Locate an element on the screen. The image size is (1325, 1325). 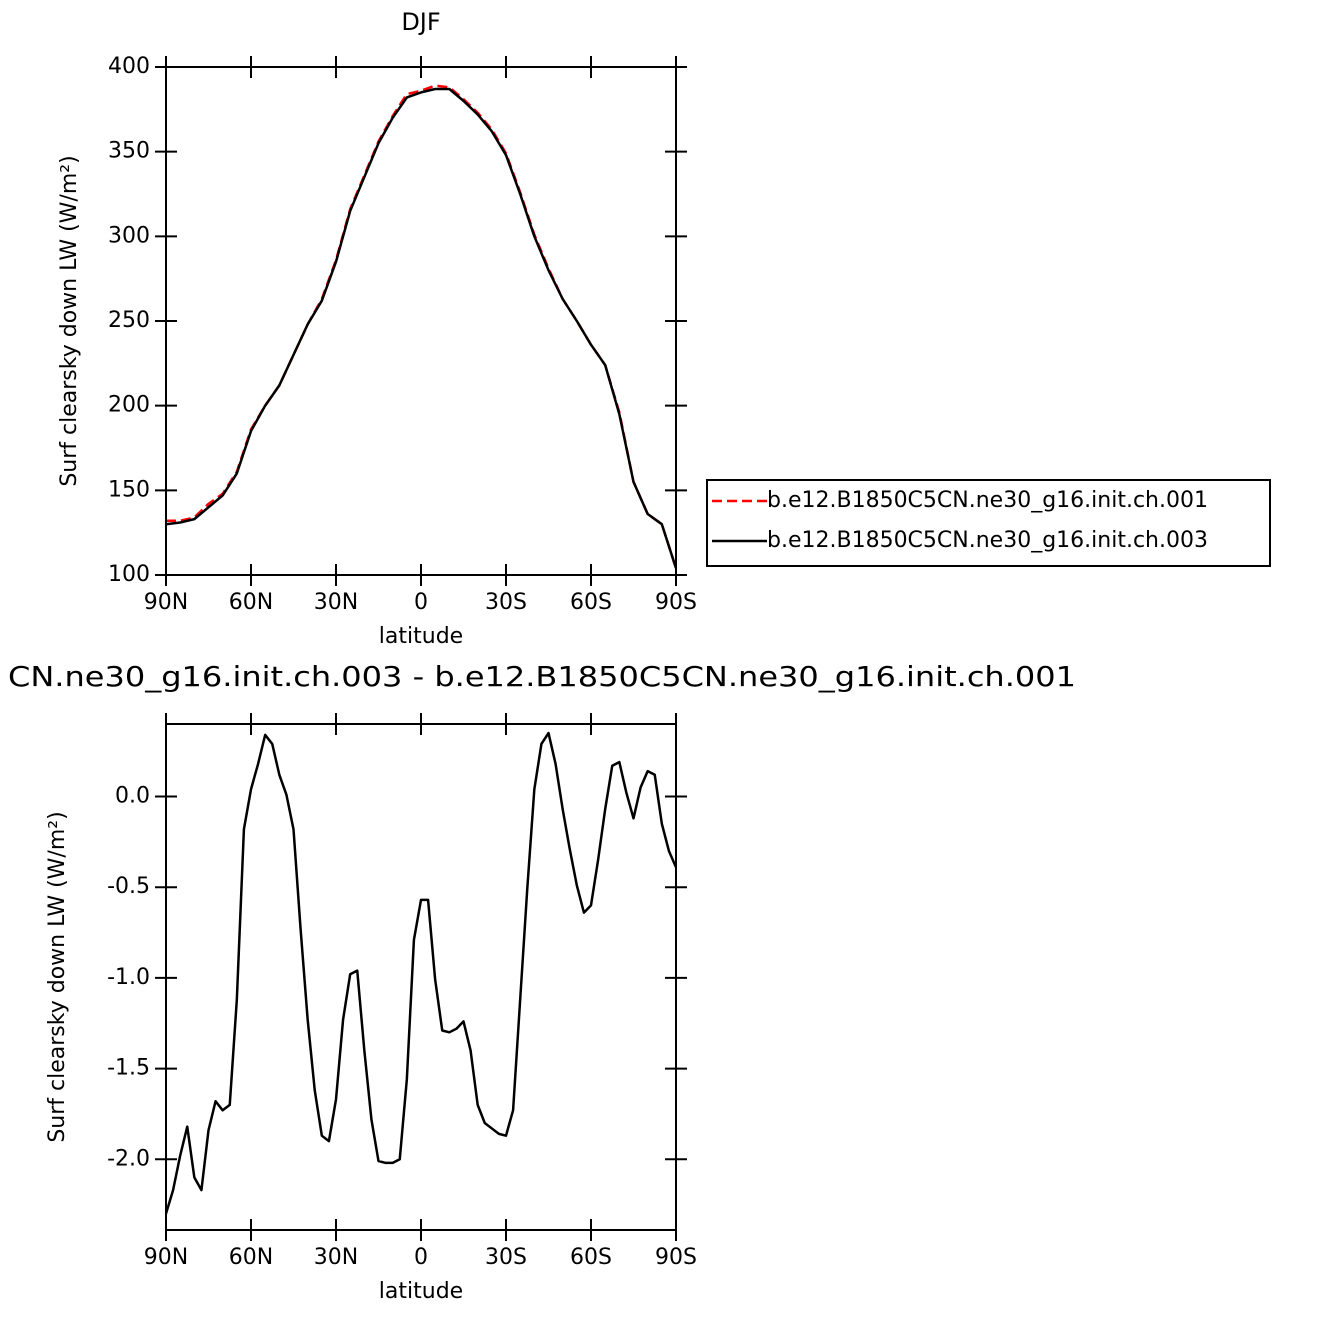
legend-label: b.e12.B1850C5CN.ne30_g16.init.ch.003 is located at coordinates (987, 540).